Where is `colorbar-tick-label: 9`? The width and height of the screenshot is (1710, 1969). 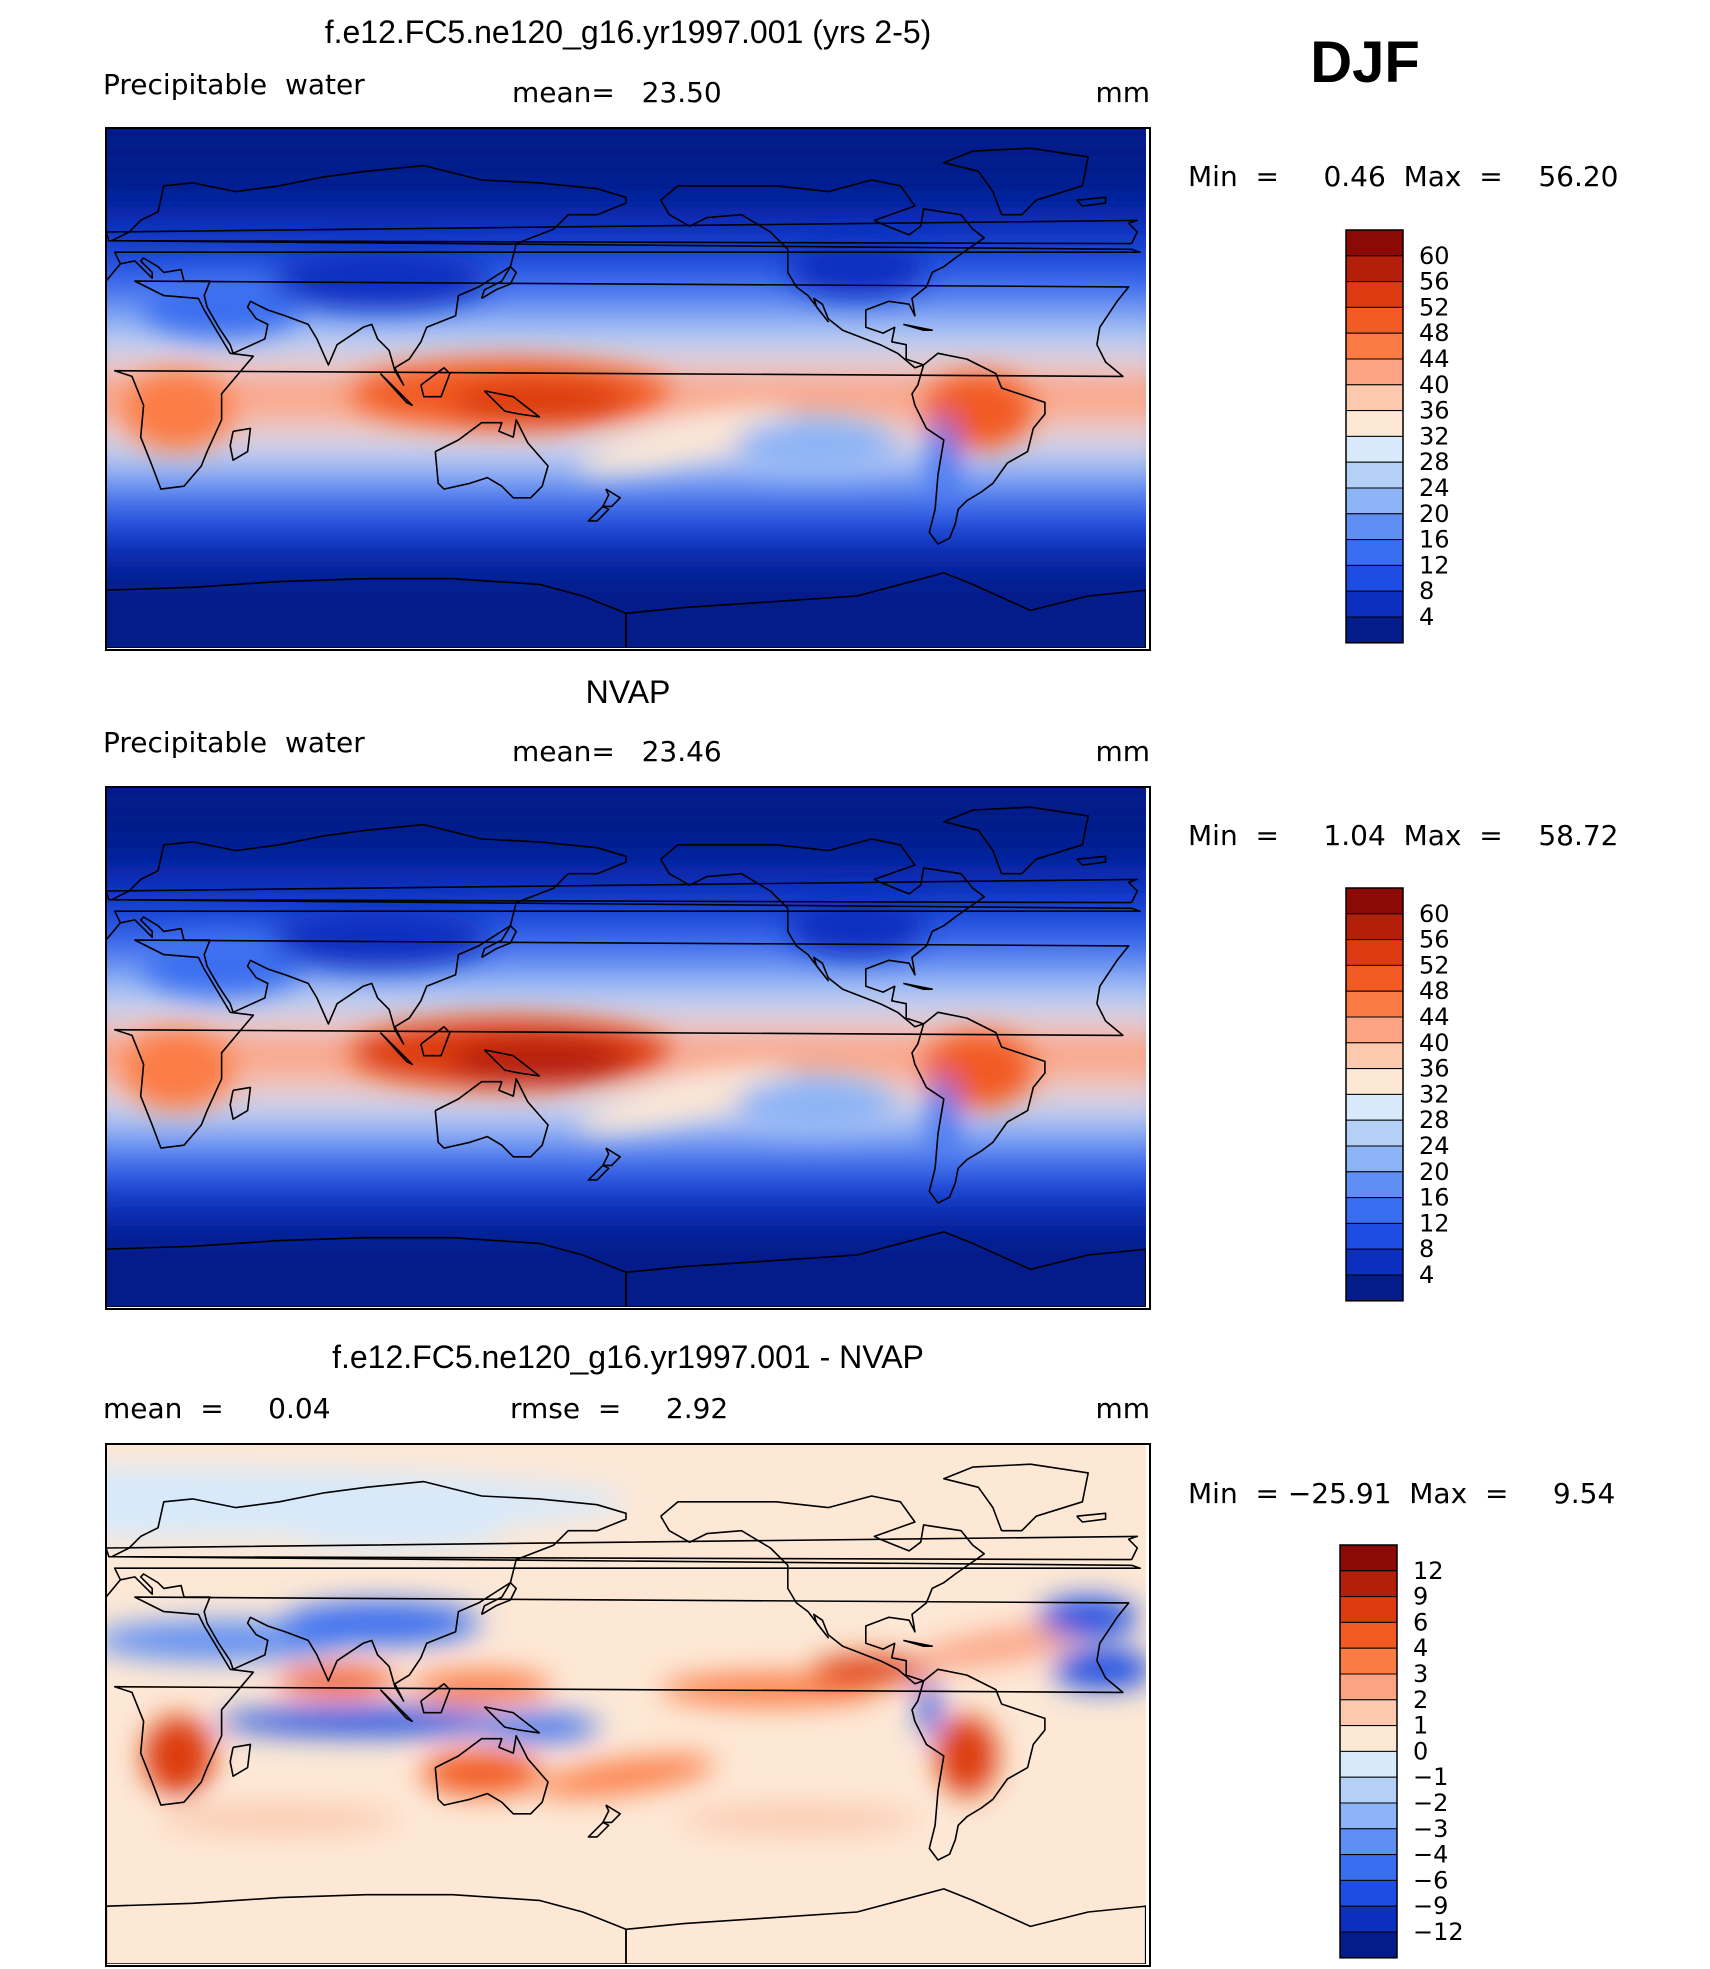 colorbar-tick-label: 9 is located at coordinates (1420, 1597).